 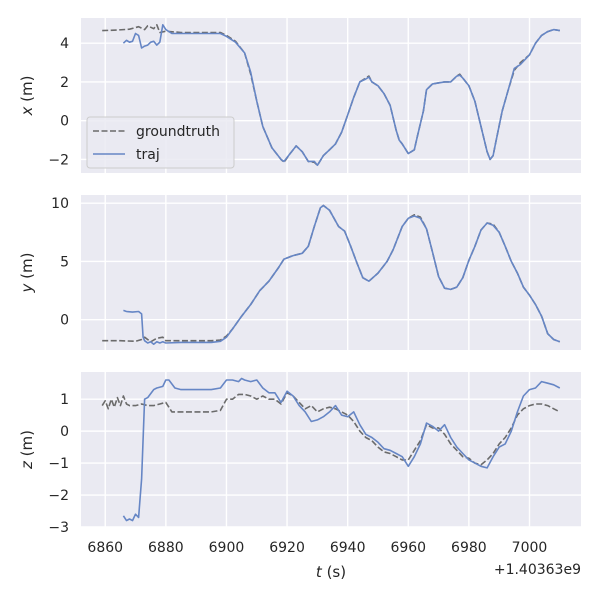 I want to click on y-tick-label: 2, so click(x=64, y=83).